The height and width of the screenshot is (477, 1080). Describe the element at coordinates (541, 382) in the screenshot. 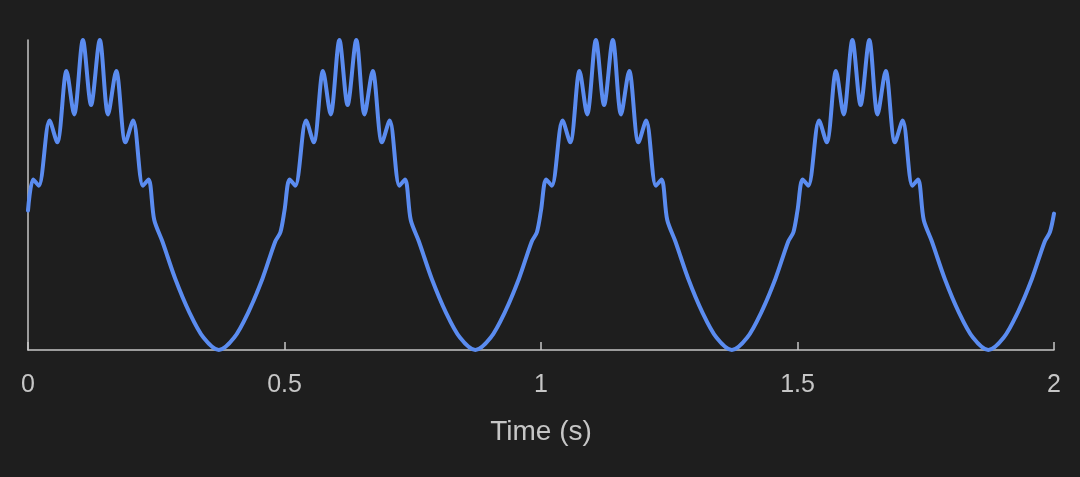

I see `x-tick-label: 1` at that location.